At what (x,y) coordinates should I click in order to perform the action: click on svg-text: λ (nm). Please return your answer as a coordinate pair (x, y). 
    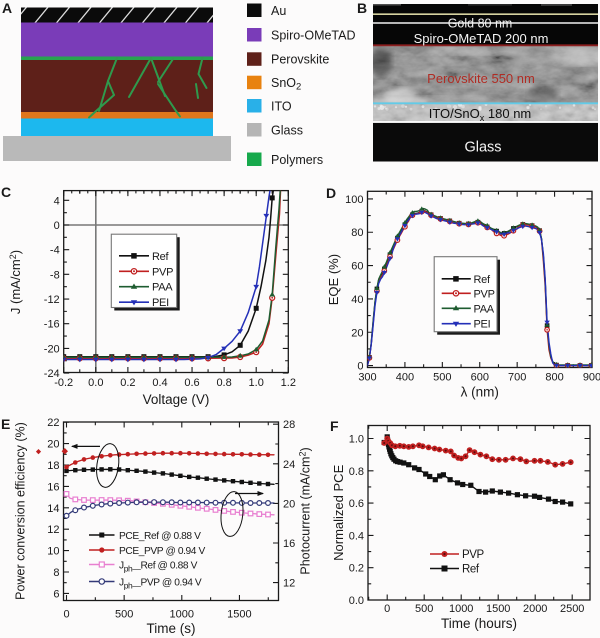
    Looking at the image, I should click on (480, 392).